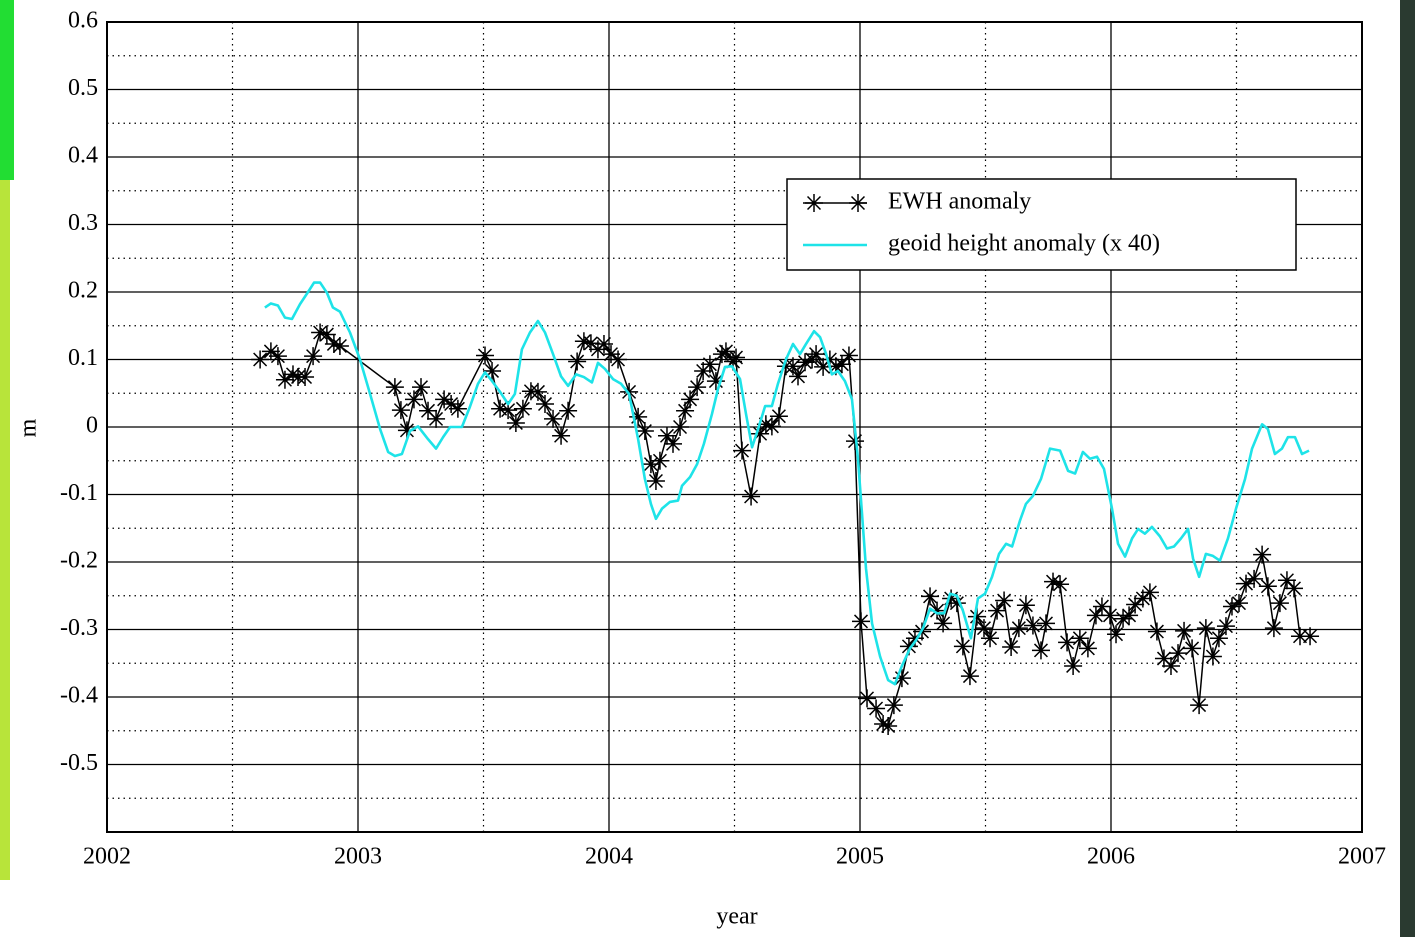  I want to click on y-tick-label: 0, so click(92, 426).